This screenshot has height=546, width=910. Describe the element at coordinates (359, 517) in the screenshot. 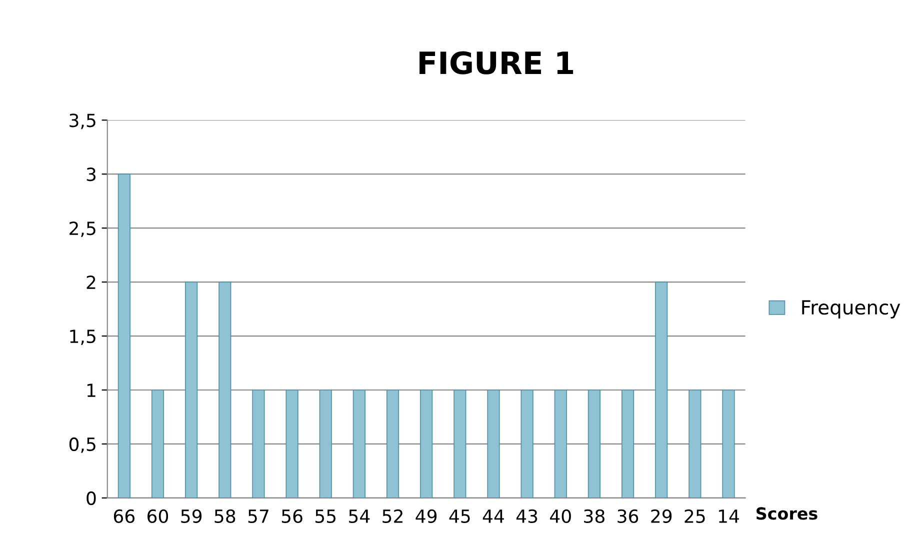

I see `x-tick-label: 54` at that location.